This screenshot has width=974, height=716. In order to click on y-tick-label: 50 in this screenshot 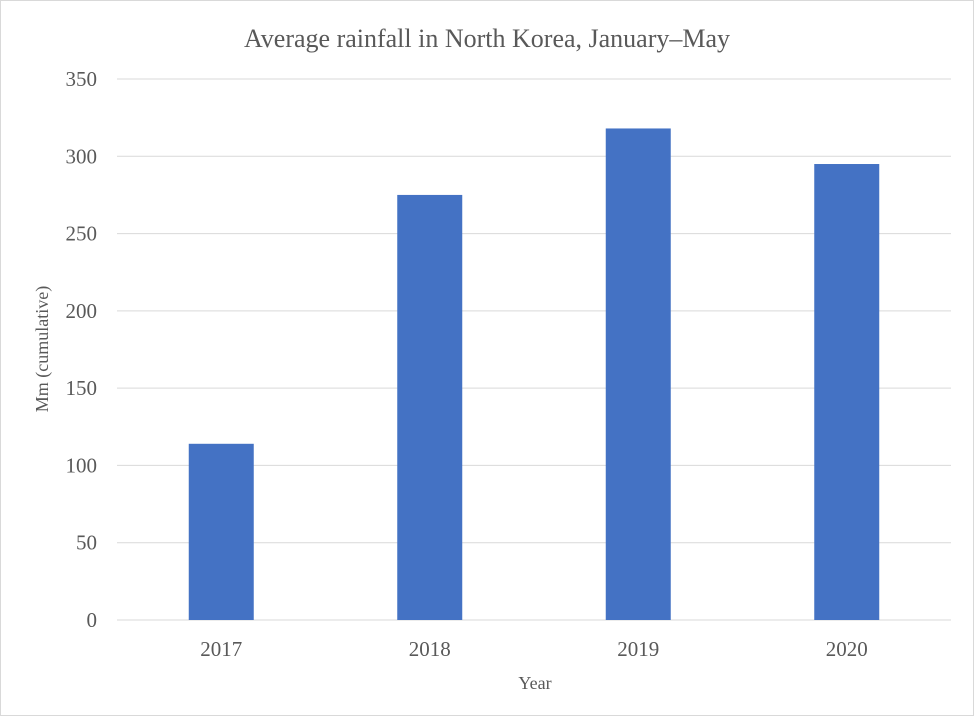, I will do `click(86, 543)`.